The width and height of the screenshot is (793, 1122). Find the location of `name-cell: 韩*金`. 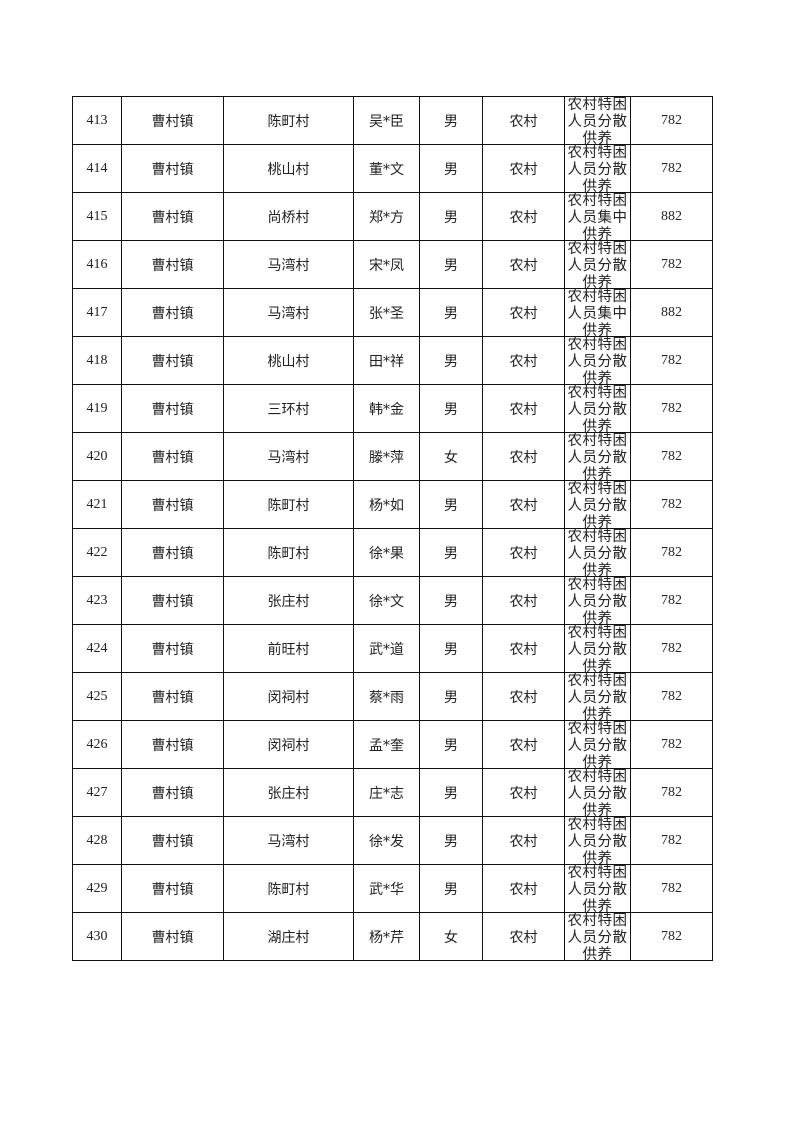

name-cell: 韩*金 is located at coordinates (386, 408).